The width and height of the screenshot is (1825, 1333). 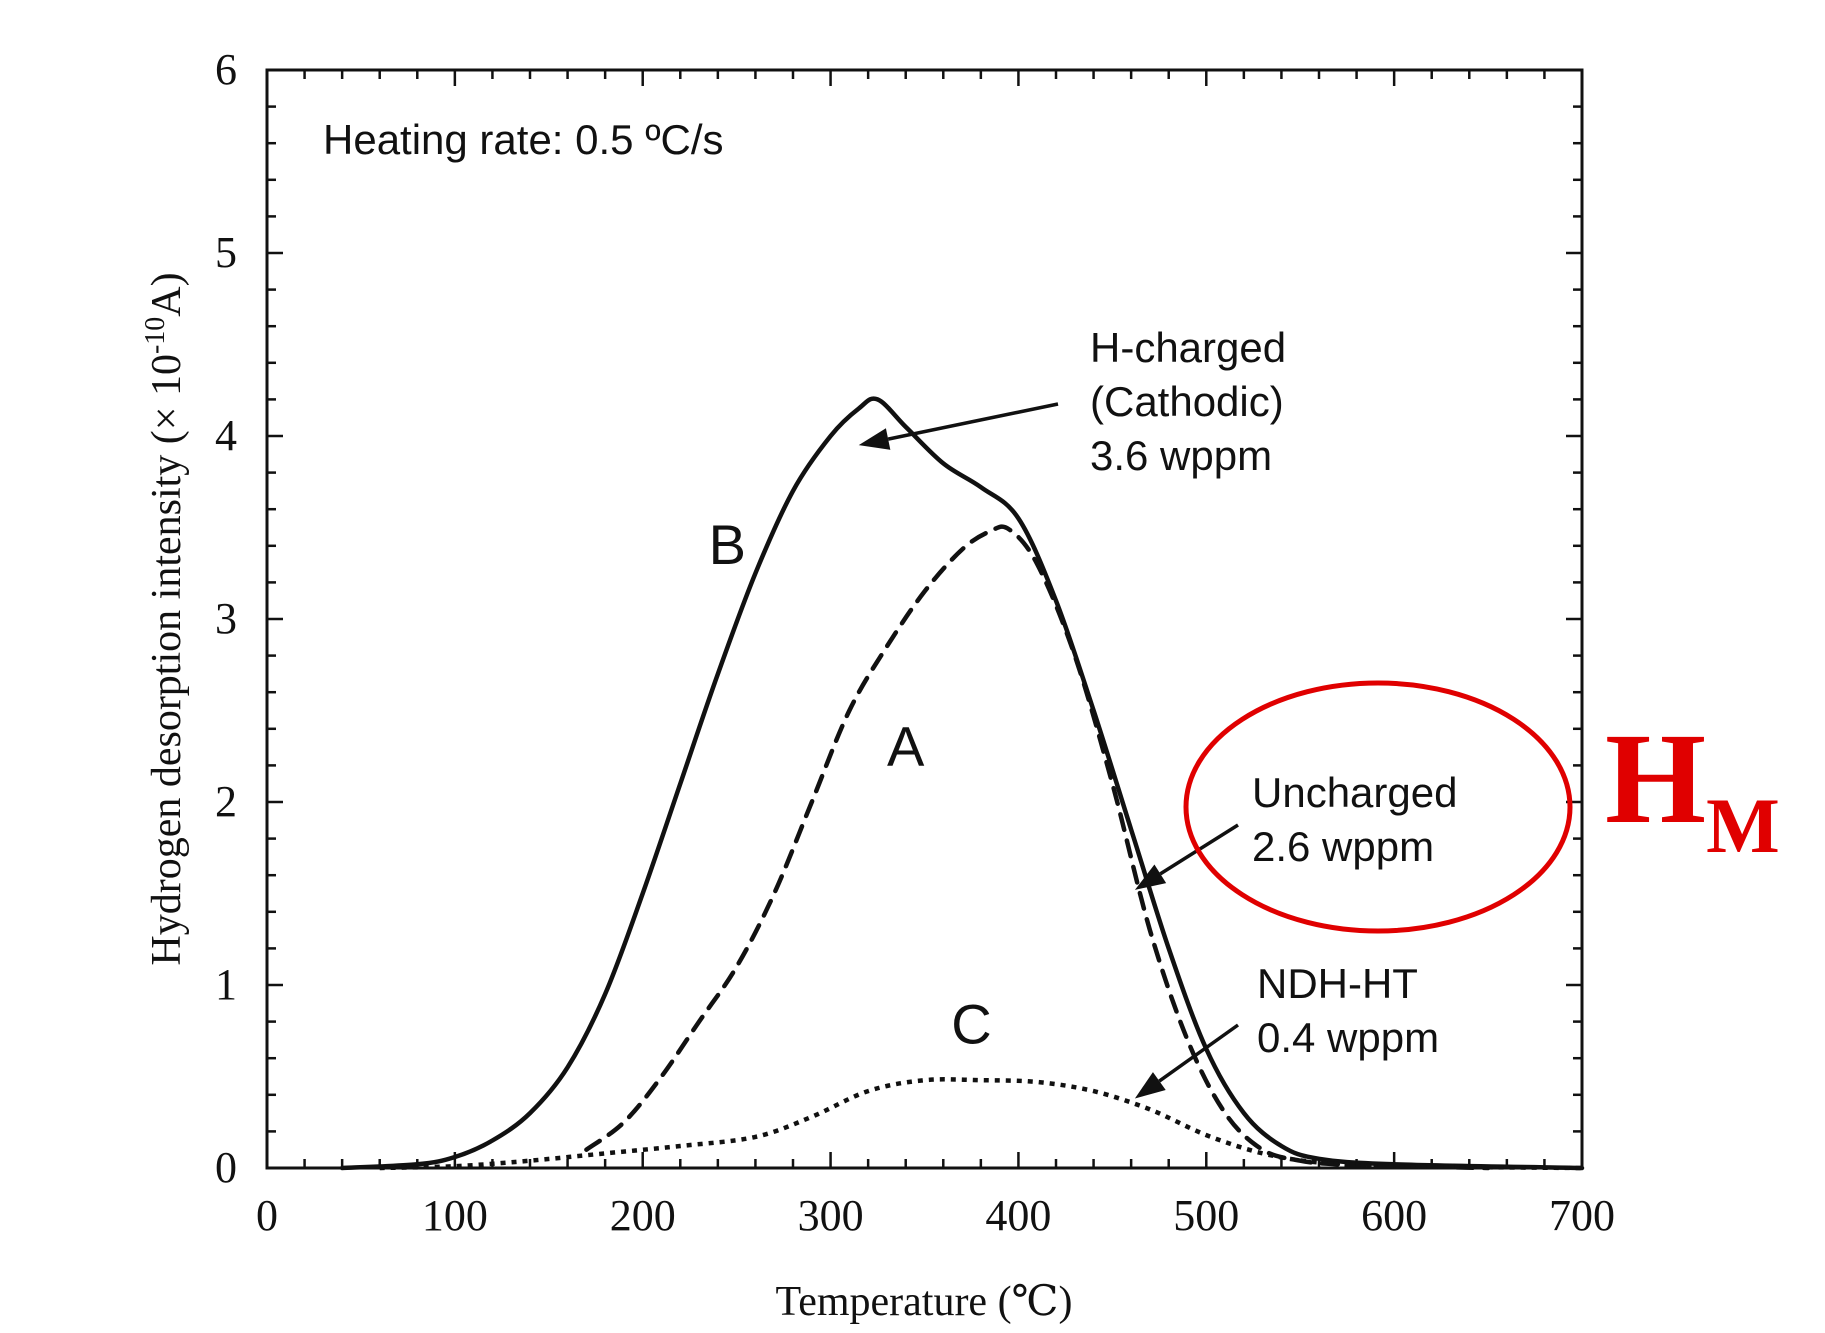 I want to click on curve-c, so click(x=981, y=1124).